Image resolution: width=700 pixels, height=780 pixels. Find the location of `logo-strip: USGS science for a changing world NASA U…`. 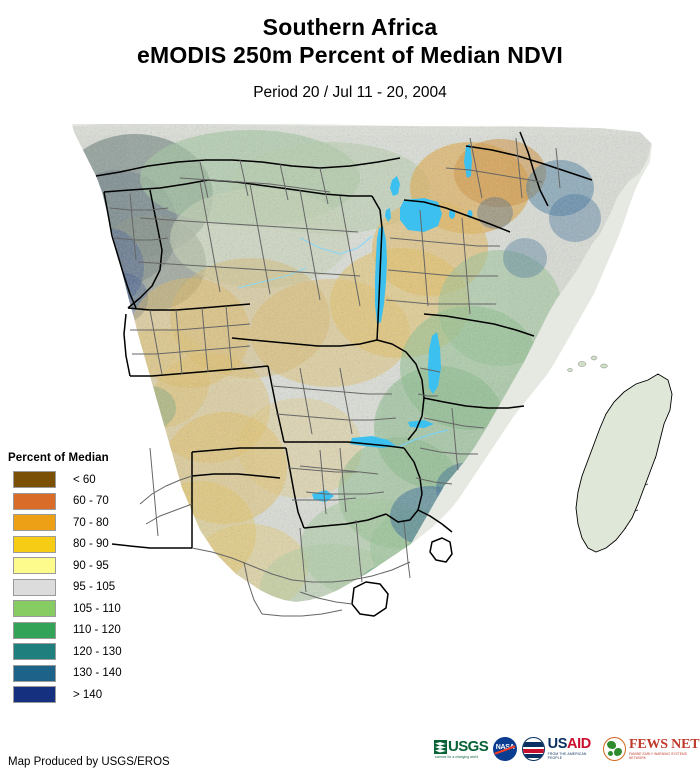

logo-strip: USGS science for a changing world NASA U… is located at coordinates (567, 749).